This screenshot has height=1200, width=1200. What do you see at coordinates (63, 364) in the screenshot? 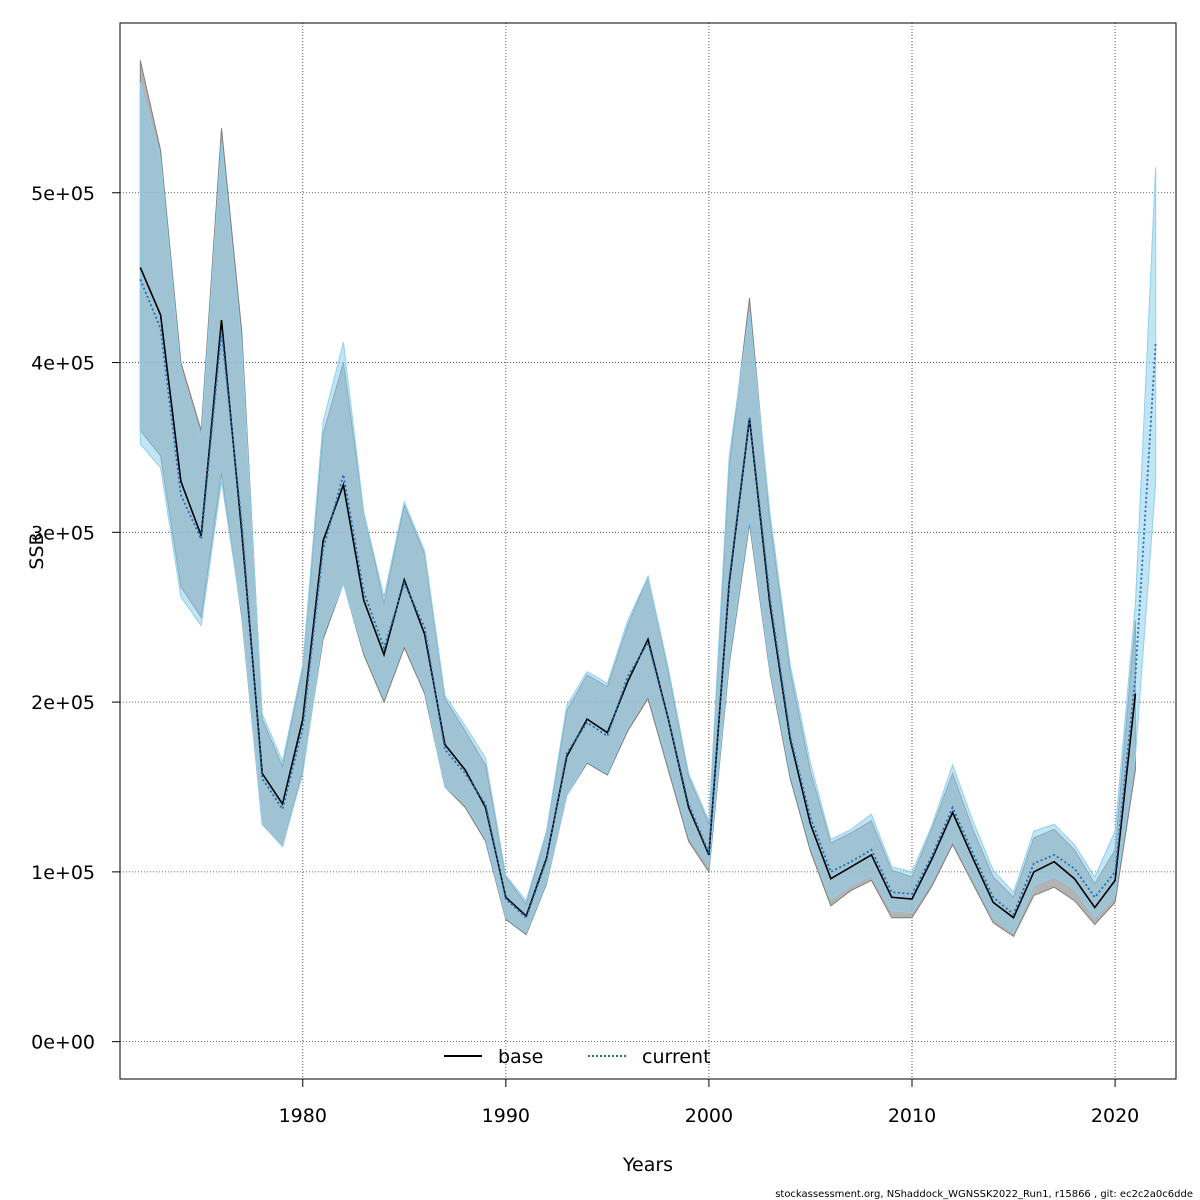
I see `y-tick-label: 4e+05` at bounding box center [63, 364].